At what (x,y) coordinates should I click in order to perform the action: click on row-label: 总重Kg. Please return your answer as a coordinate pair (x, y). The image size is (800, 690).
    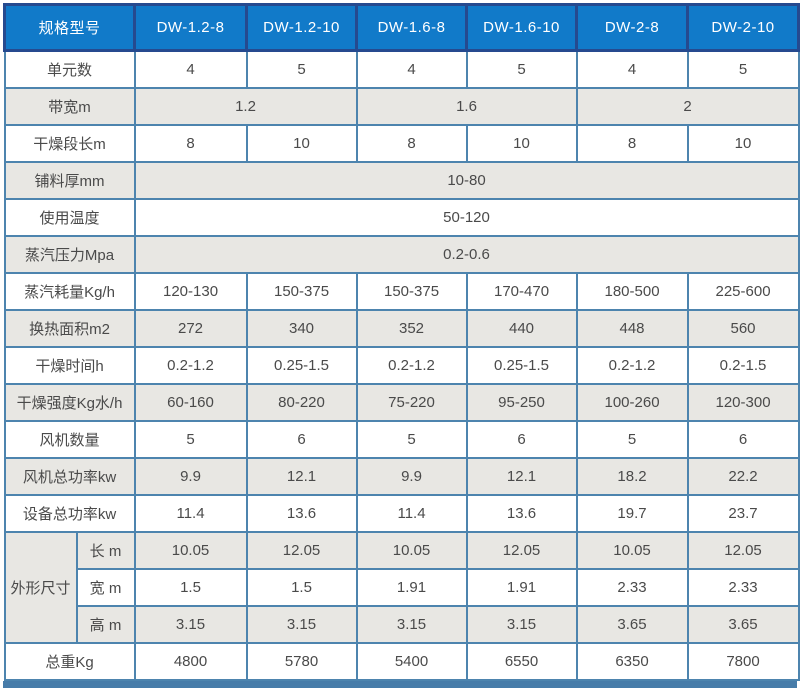
    Looking at the image, I should click on (69, 661).